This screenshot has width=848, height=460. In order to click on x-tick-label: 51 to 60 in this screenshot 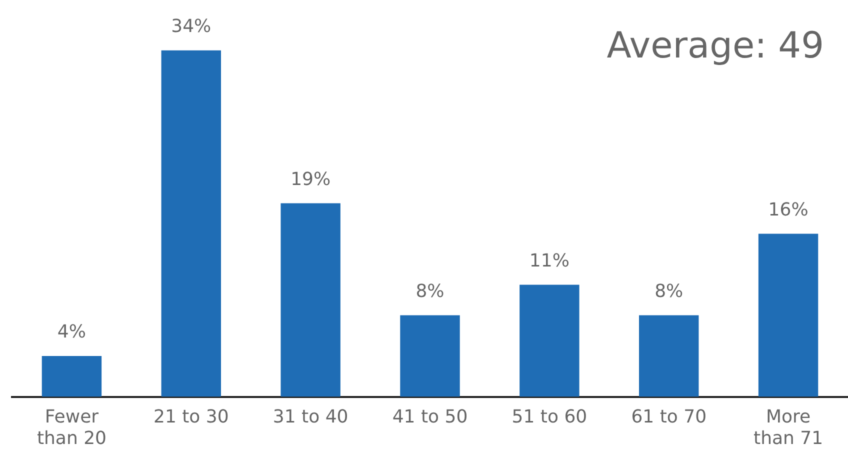, I will do `click(550, 417)`.